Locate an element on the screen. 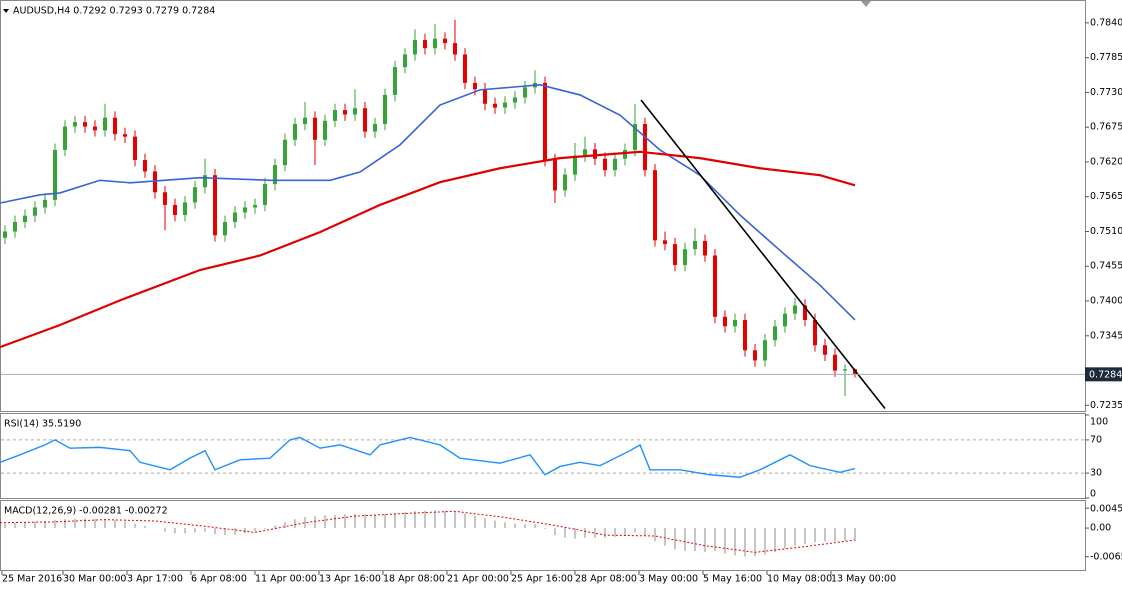  x-tick-label: 21 Apr 00:00 is located at coordinates (478, 579).